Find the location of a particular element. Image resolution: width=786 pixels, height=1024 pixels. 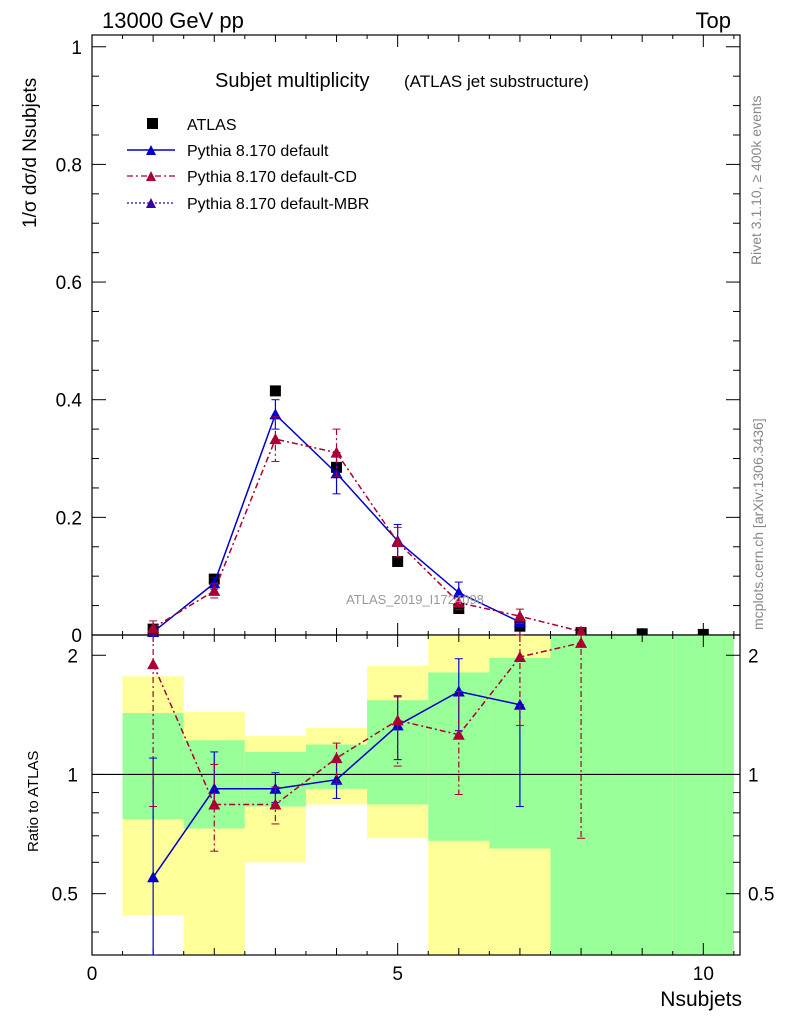

x-tick-label: 10 is located at coordinates (703, 974).